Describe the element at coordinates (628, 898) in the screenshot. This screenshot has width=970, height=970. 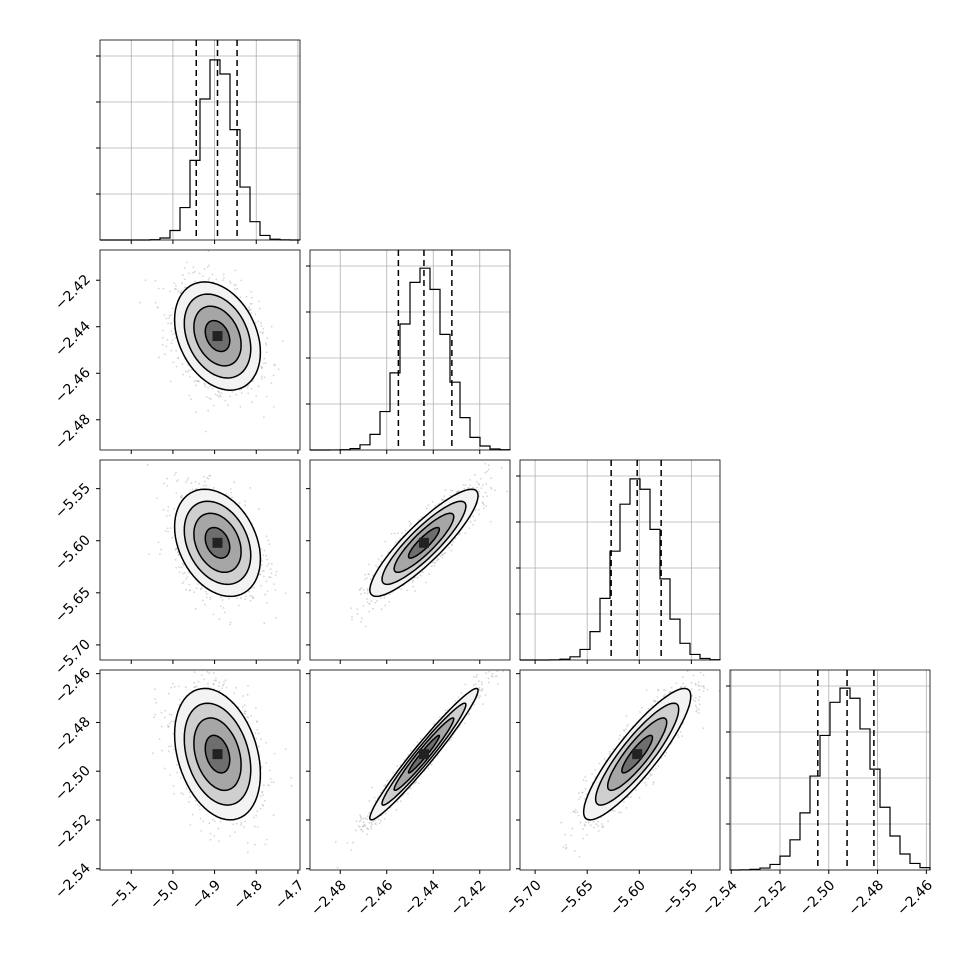
I see `x-tick-label: −5.60` at that location.